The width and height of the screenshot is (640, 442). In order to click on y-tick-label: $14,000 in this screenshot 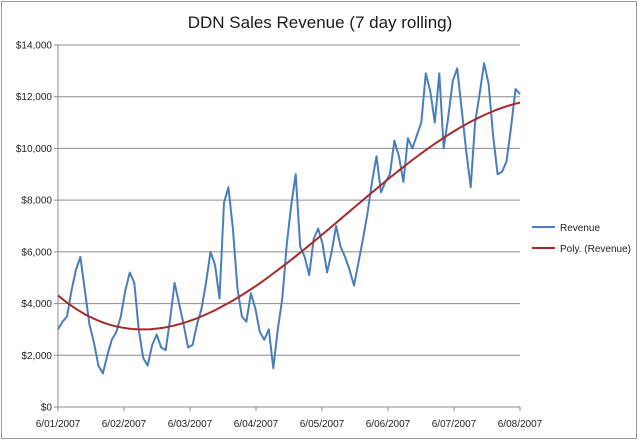, I will do `click(34, 46)`.